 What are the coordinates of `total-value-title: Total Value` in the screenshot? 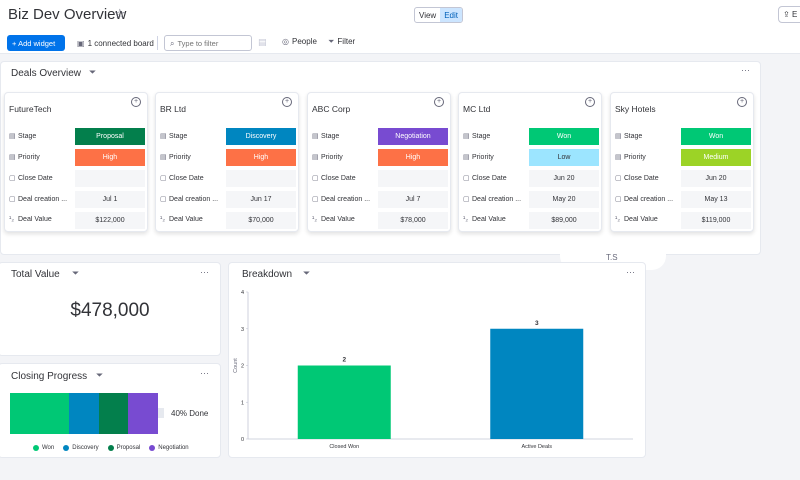 It's located at (35, 274).